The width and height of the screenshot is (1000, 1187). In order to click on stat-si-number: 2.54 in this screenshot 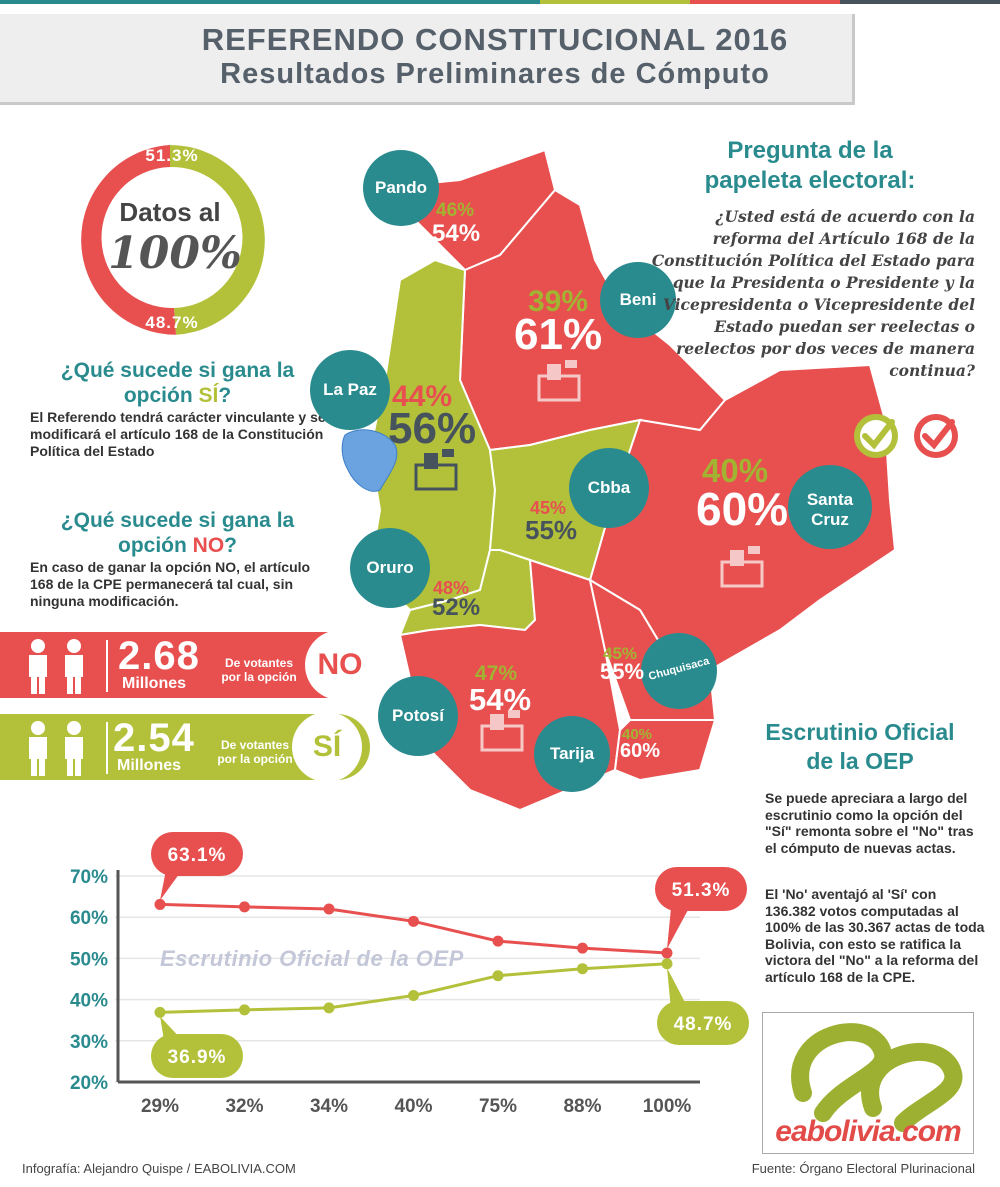, I will do `click(154, 738)`.